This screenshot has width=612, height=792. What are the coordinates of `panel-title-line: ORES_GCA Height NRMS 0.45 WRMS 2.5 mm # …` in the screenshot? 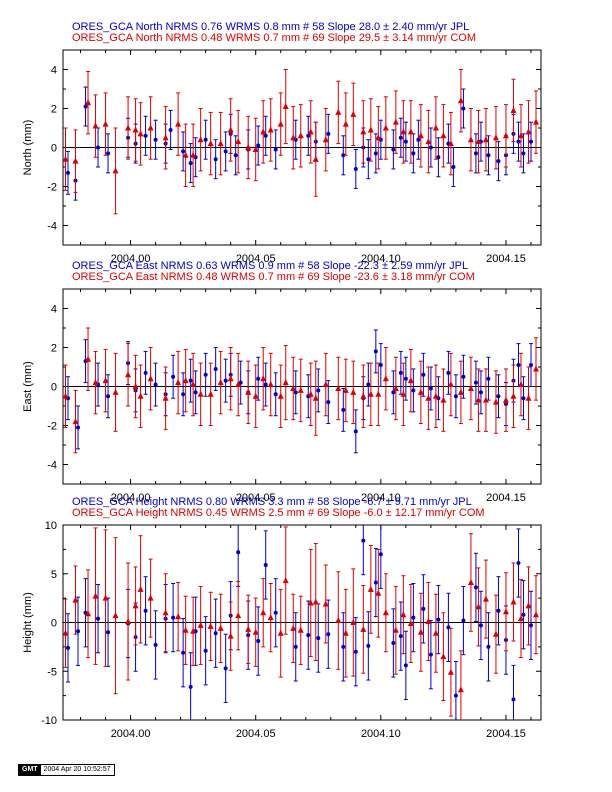 It's located at (278, 513).